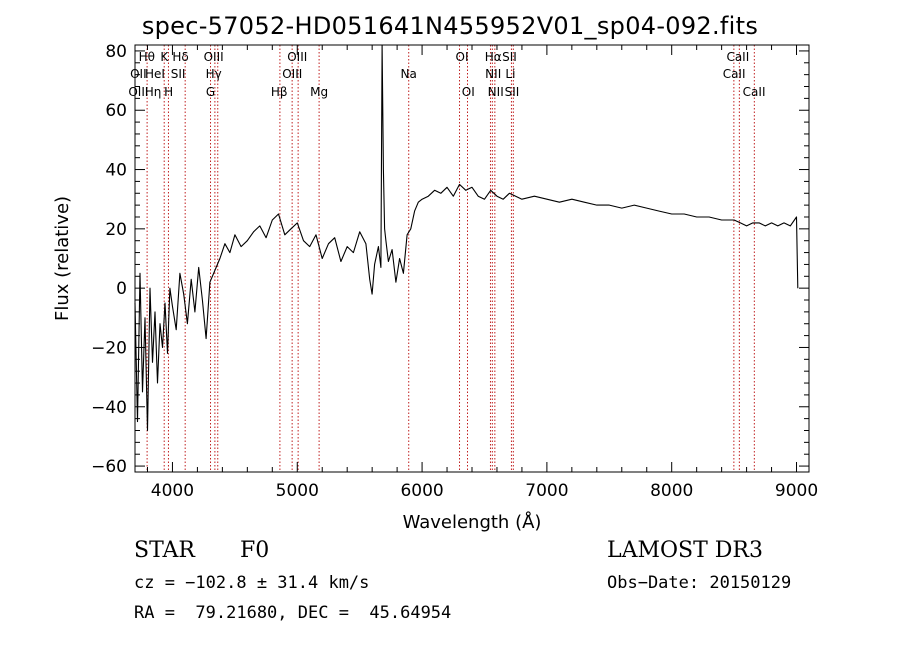 This screenshot has width=900, height=649. What do you see at coordinates (109, 467) in the screenshot?
I see `y-tick-label: −60` at bounding box center [109, 467].